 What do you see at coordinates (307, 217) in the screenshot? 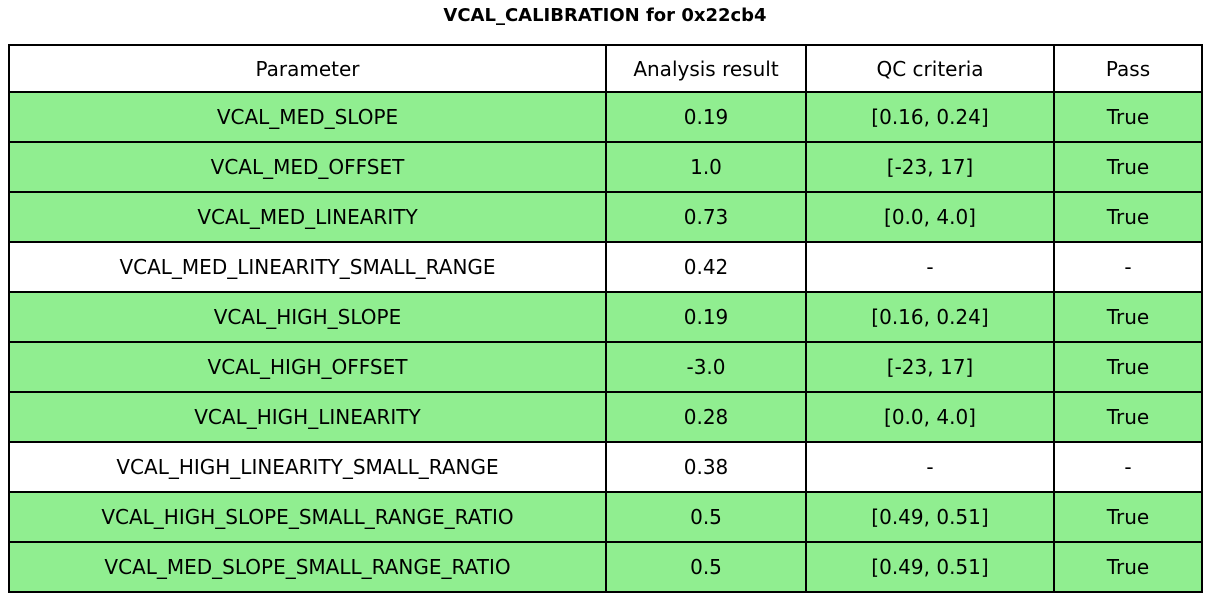
I see `parameter-cell: VCAL_MED_LINEARITY` at bounding box center [307, 217].